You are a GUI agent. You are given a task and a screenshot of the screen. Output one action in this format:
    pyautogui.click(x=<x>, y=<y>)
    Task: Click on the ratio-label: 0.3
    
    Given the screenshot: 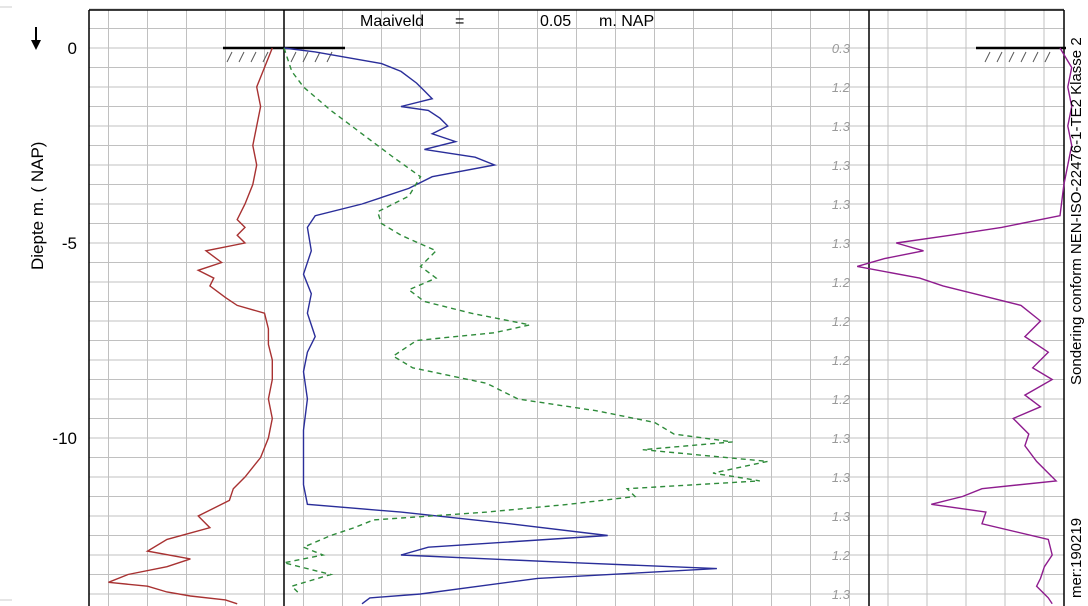 What is the action you would take?
    pyautogui.click(x=841, y=48)
    